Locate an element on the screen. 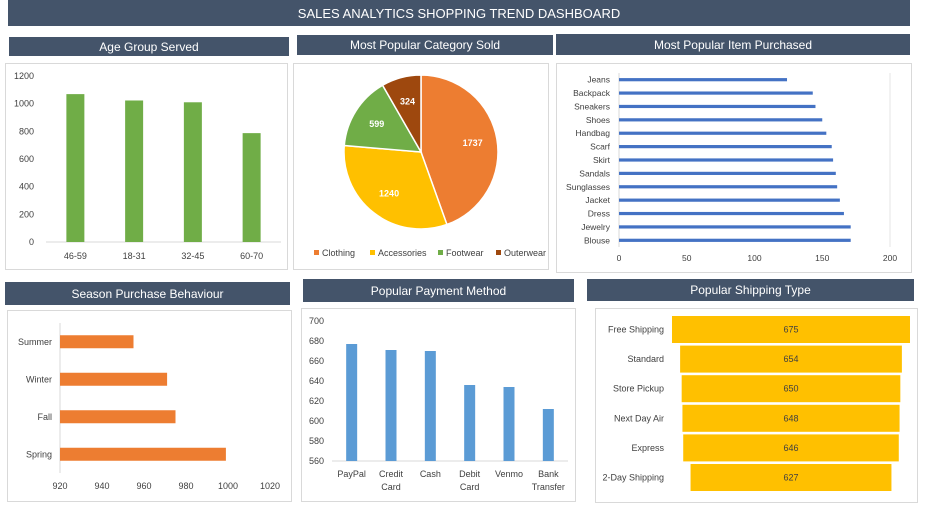 The image size is (931, 510). payment-chart-title: Popular Payment Method is located at coordinates (438, 290).